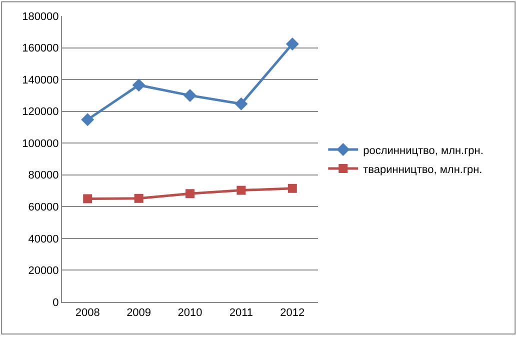  What do you see at coordinates (40, 144) in the screenshot?
I see `y-tick-label: 100000` at bounding box center [40, 144].